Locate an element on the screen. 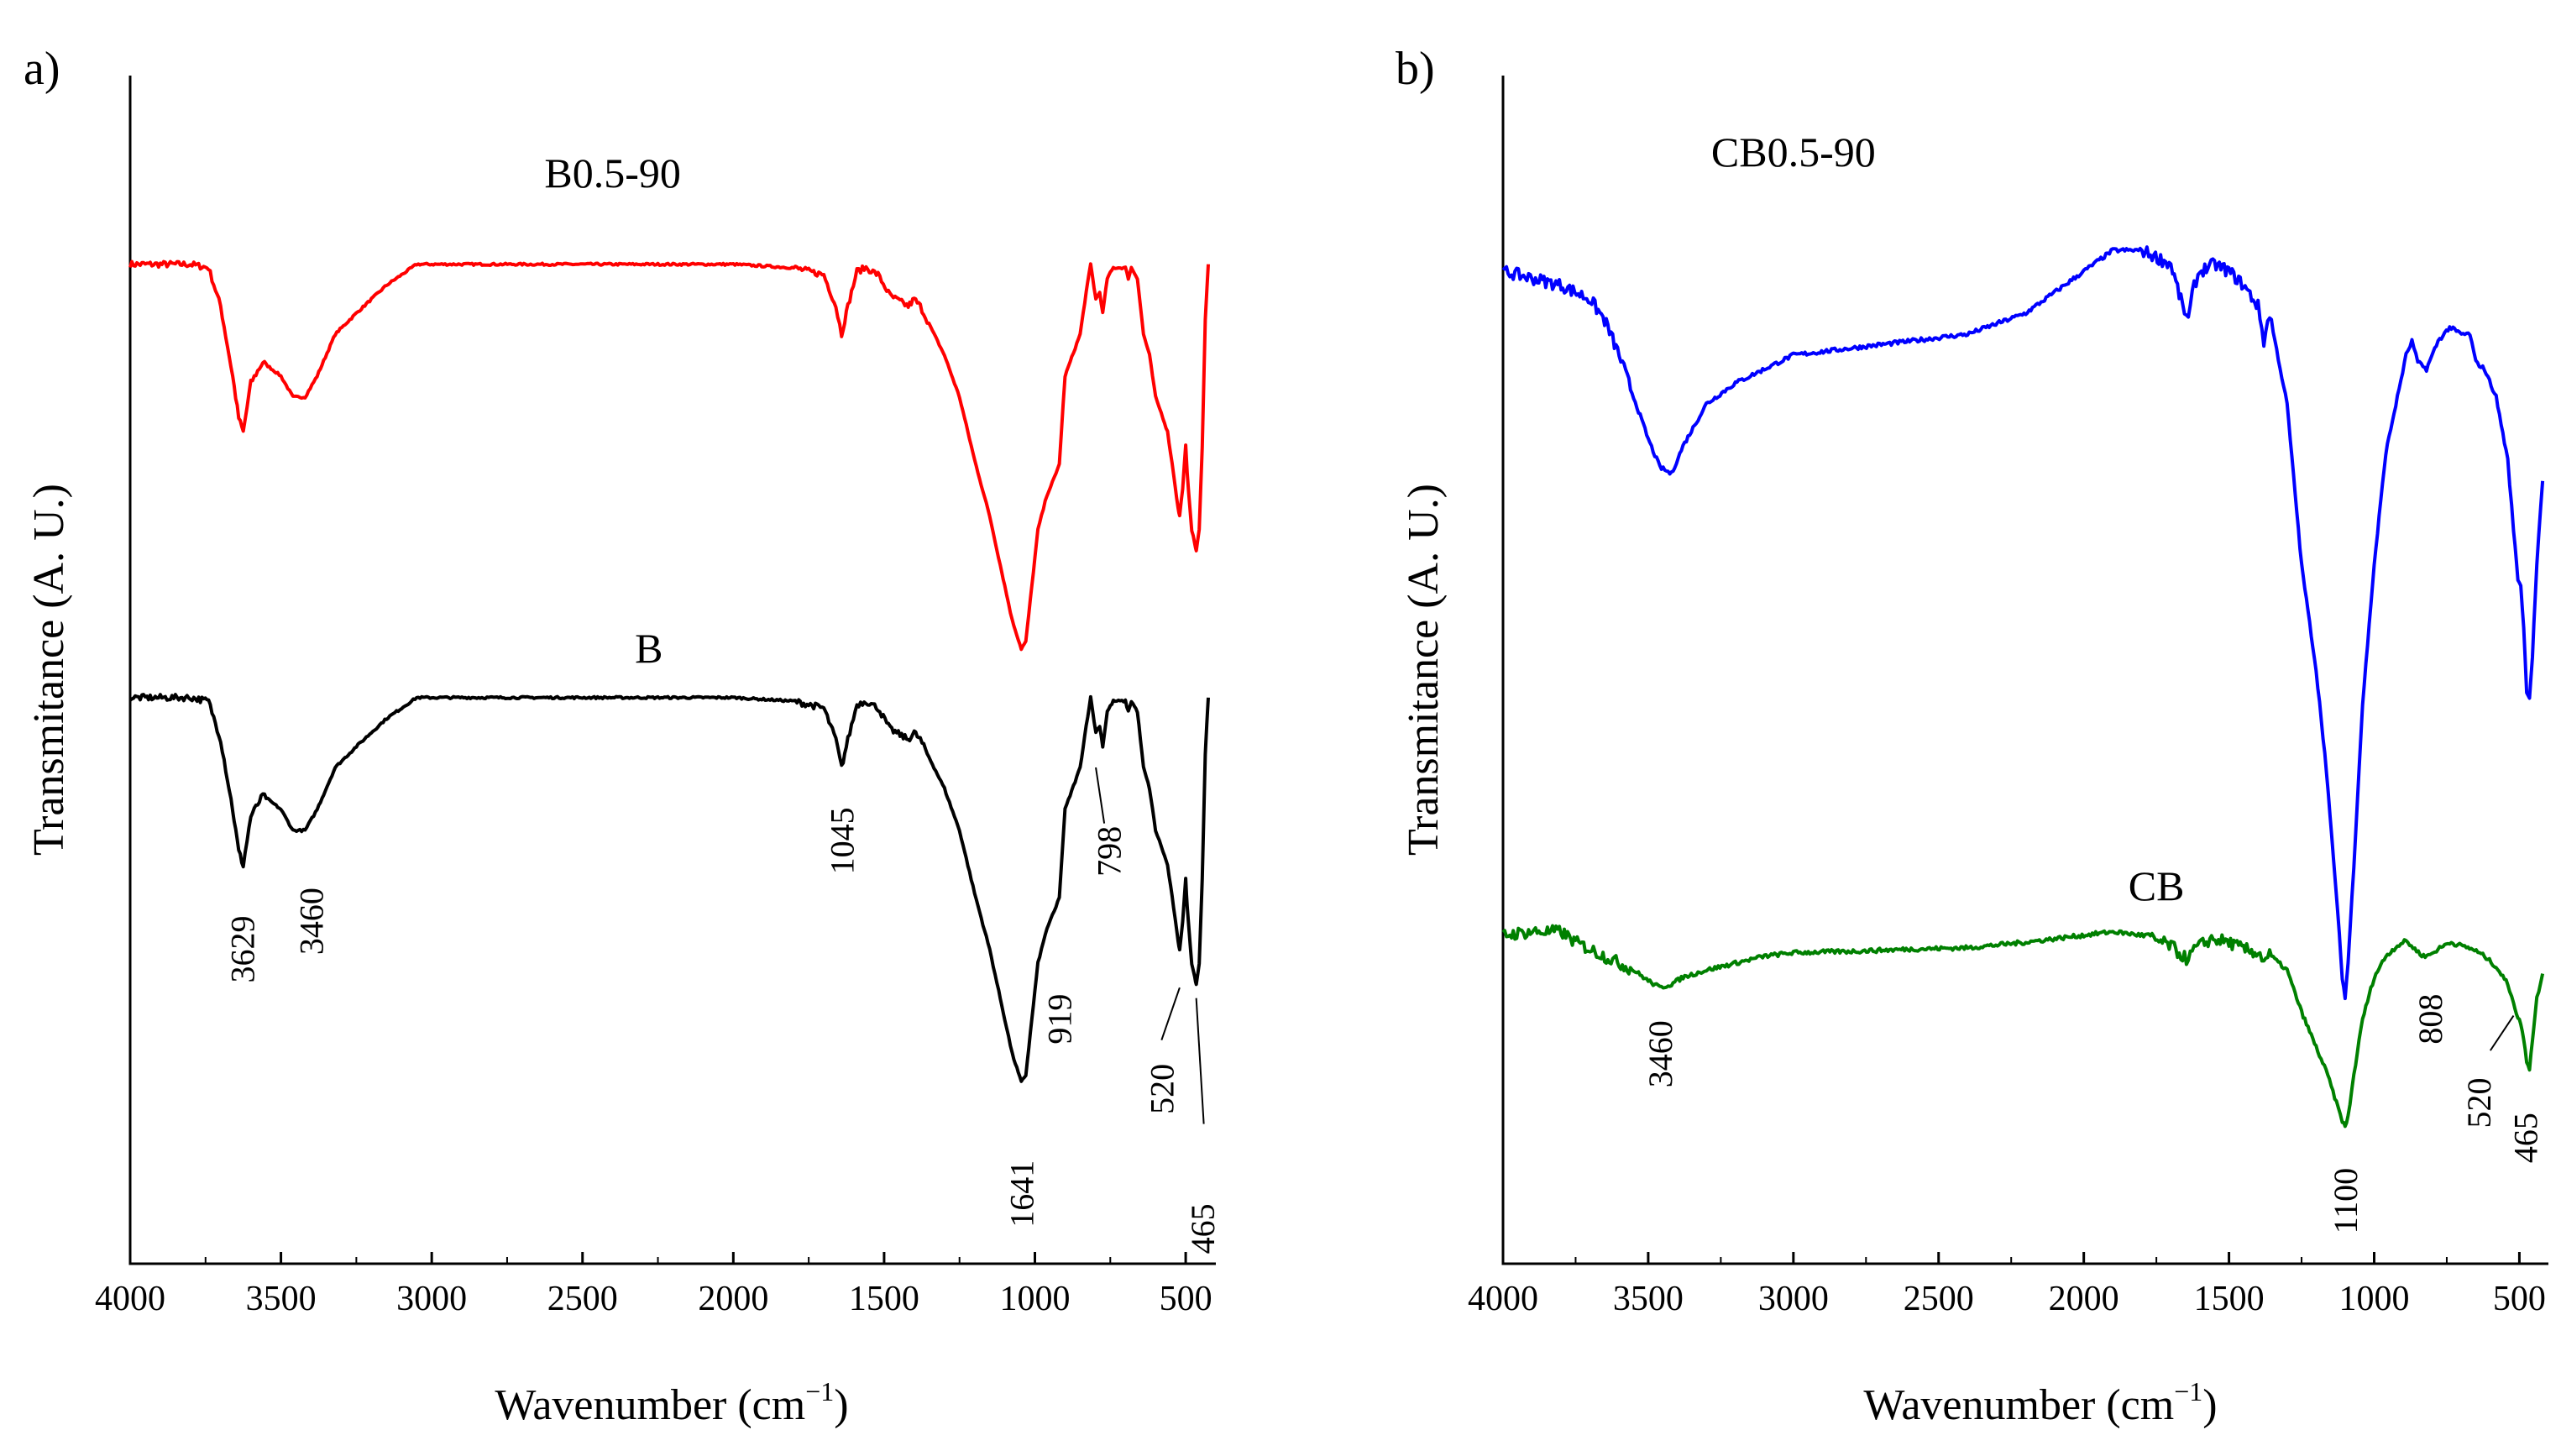 Image resolution: width=2561 pixels, height=1456 pixels. peak-label: 1641 is located at coordinates (1021, 1194).